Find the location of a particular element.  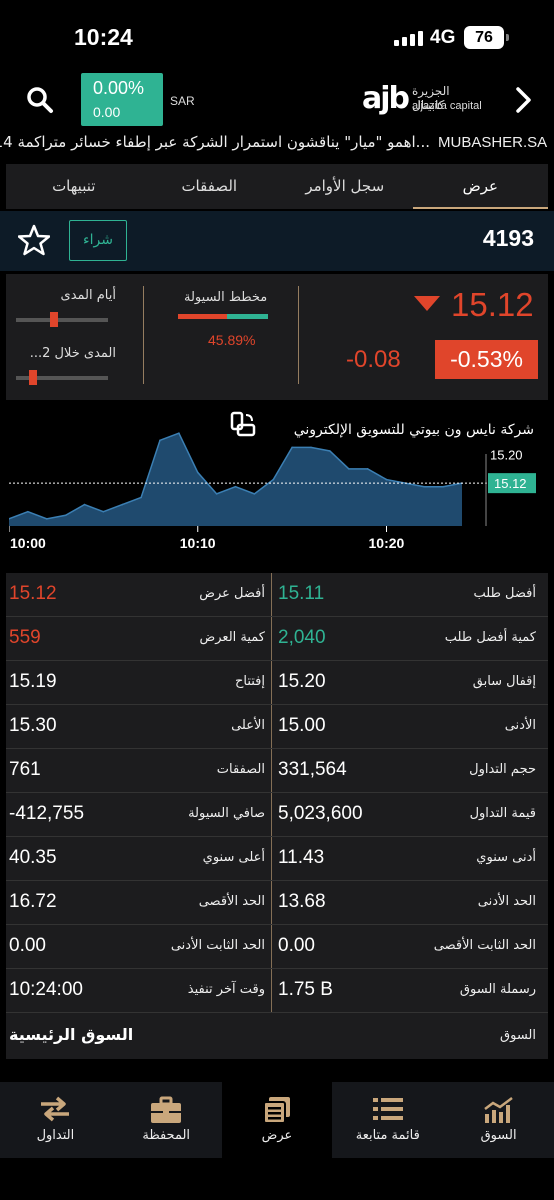

turnover-label: قيمة التداول is located at coordinates (502, 813).